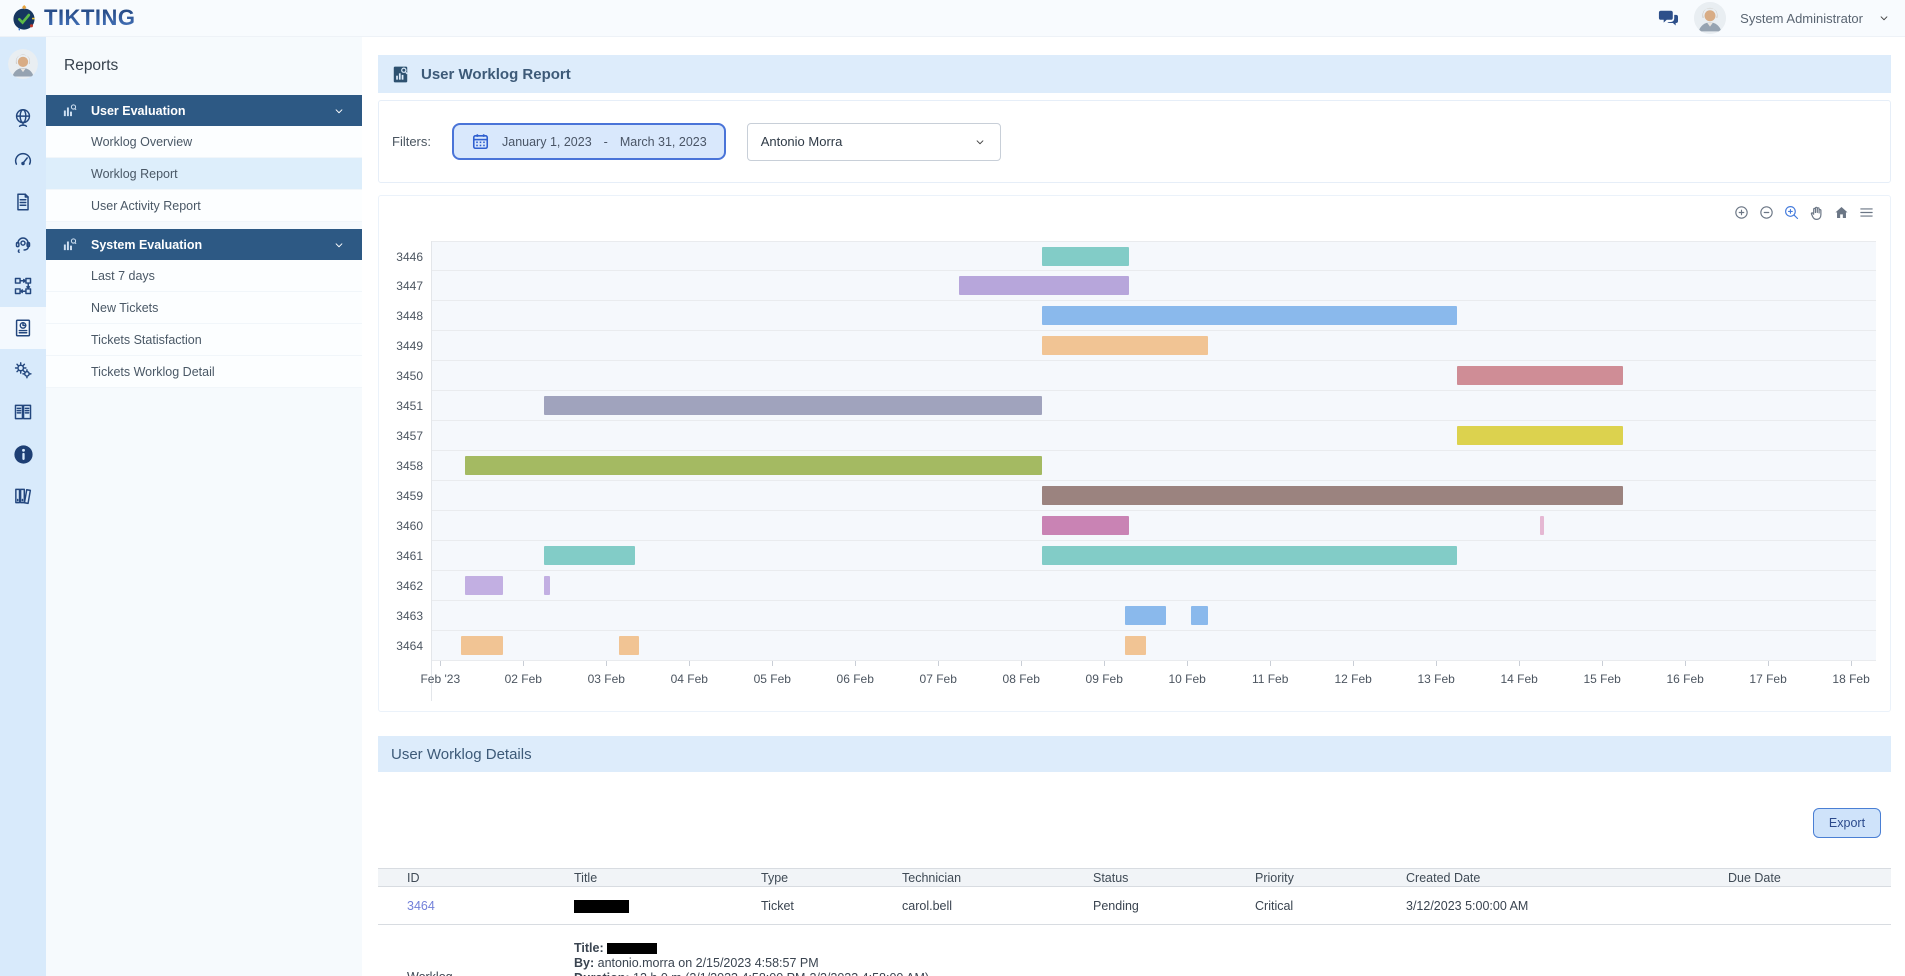 This screenshot has width=1905, height=976. Describe the element at coordinates (523, 679) in the screenshot. I see `x-axis-tick-label: 02 Feb` at that location.